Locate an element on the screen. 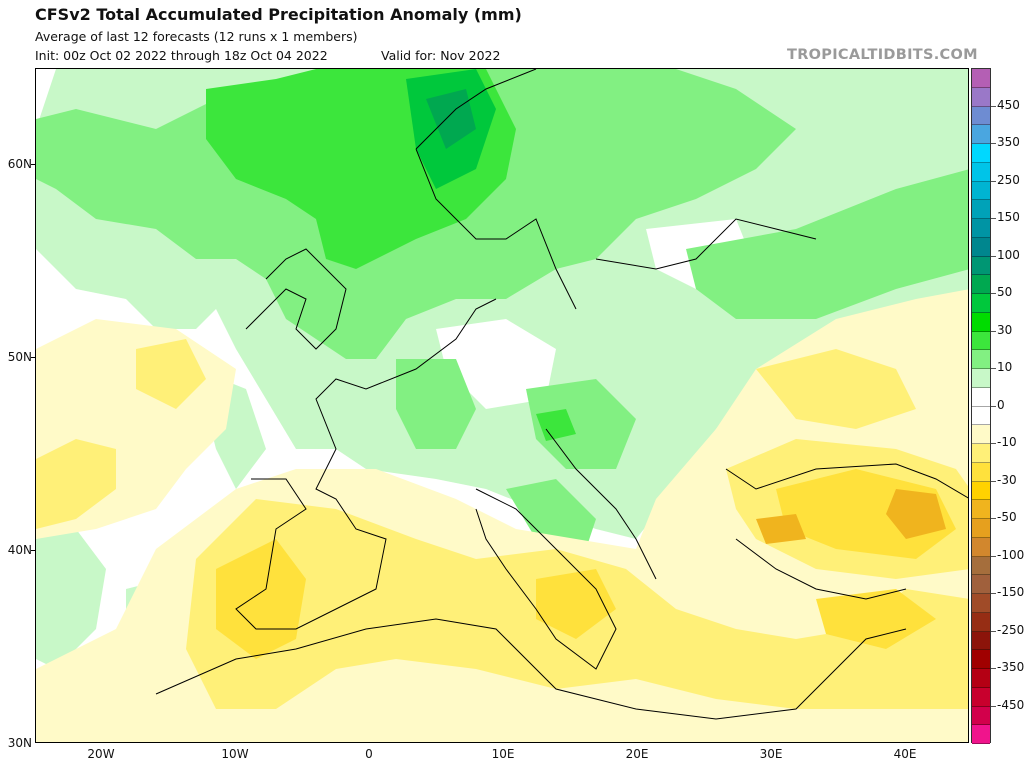 This screenshot has width=1024, height=763. lon-label: 20E is located at coordinates (637, 754).